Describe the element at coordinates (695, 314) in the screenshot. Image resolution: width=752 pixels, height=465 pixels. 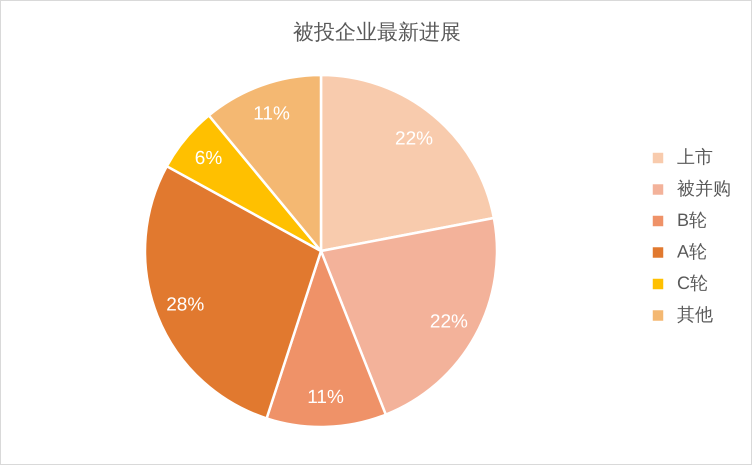
I see `legend-label: 其他` at that location.